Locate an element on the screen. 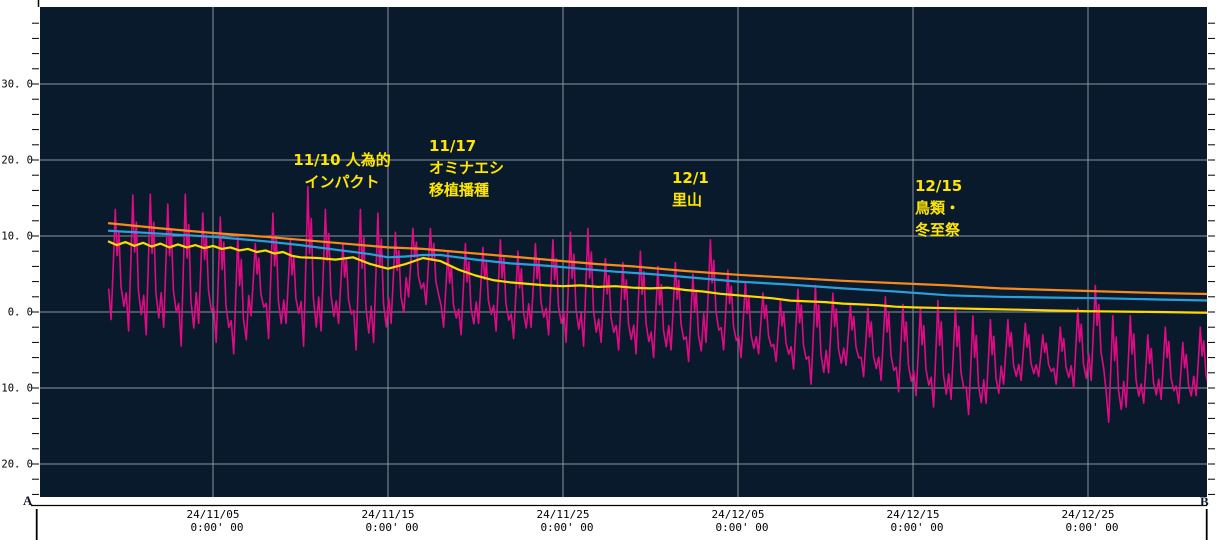 The image size is (1230, 540). range-marker-a-label: A is located at coordinates (28, 500).